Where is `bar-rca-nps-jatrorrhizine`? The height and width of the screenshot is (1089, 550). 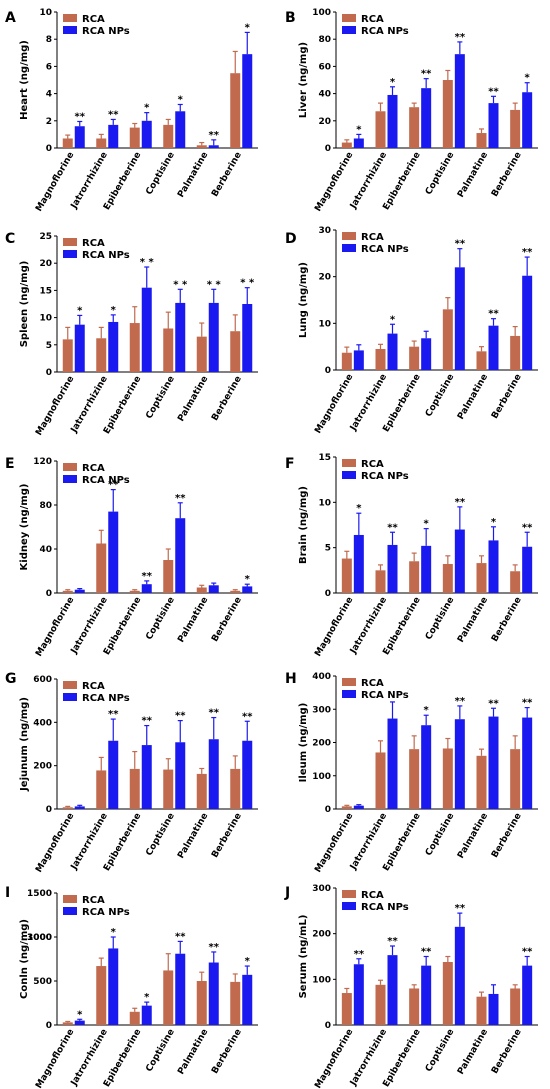 bar-rca-nps-jatrorrhizine is located at coordinates (113, 552).